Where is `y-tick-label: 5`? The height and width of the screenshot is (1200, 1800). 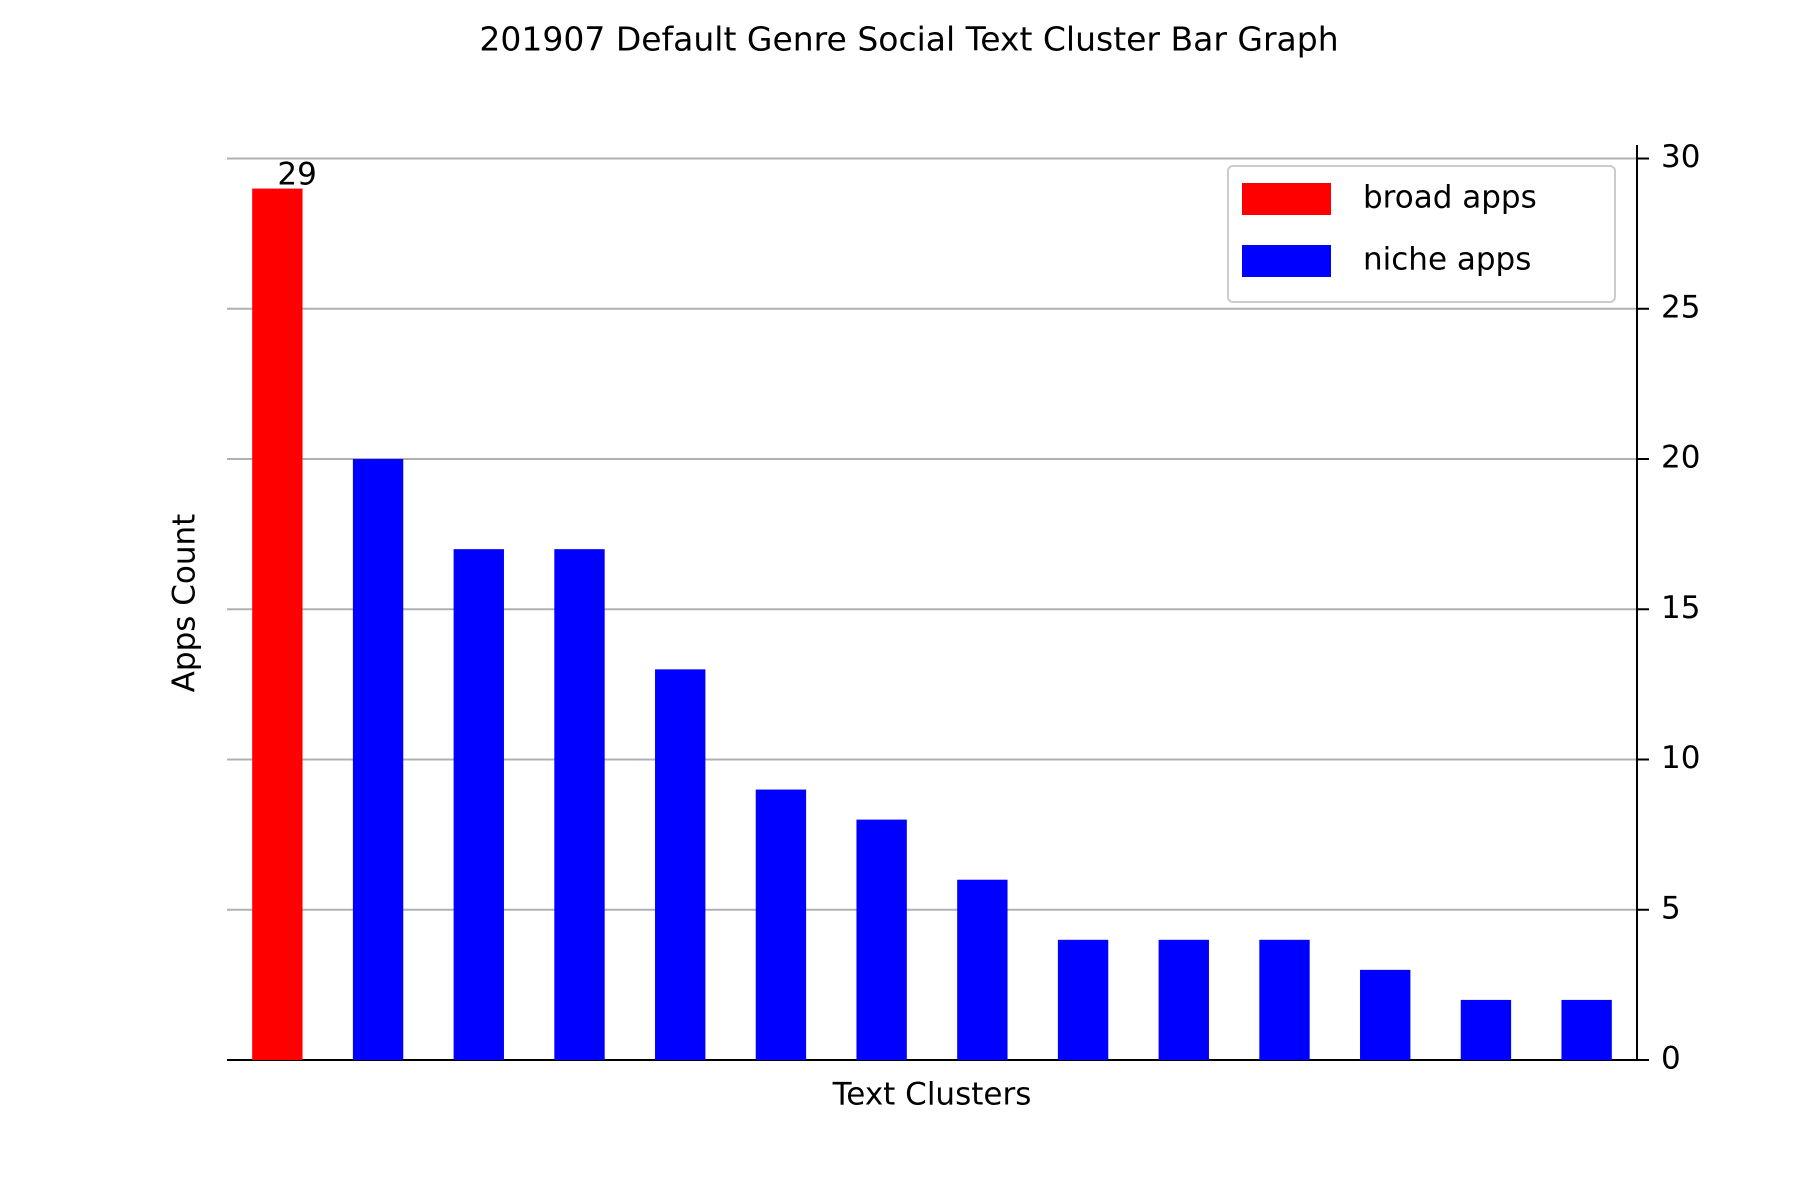 y-tick-label: 5 is located at coordinates (1671, 908).